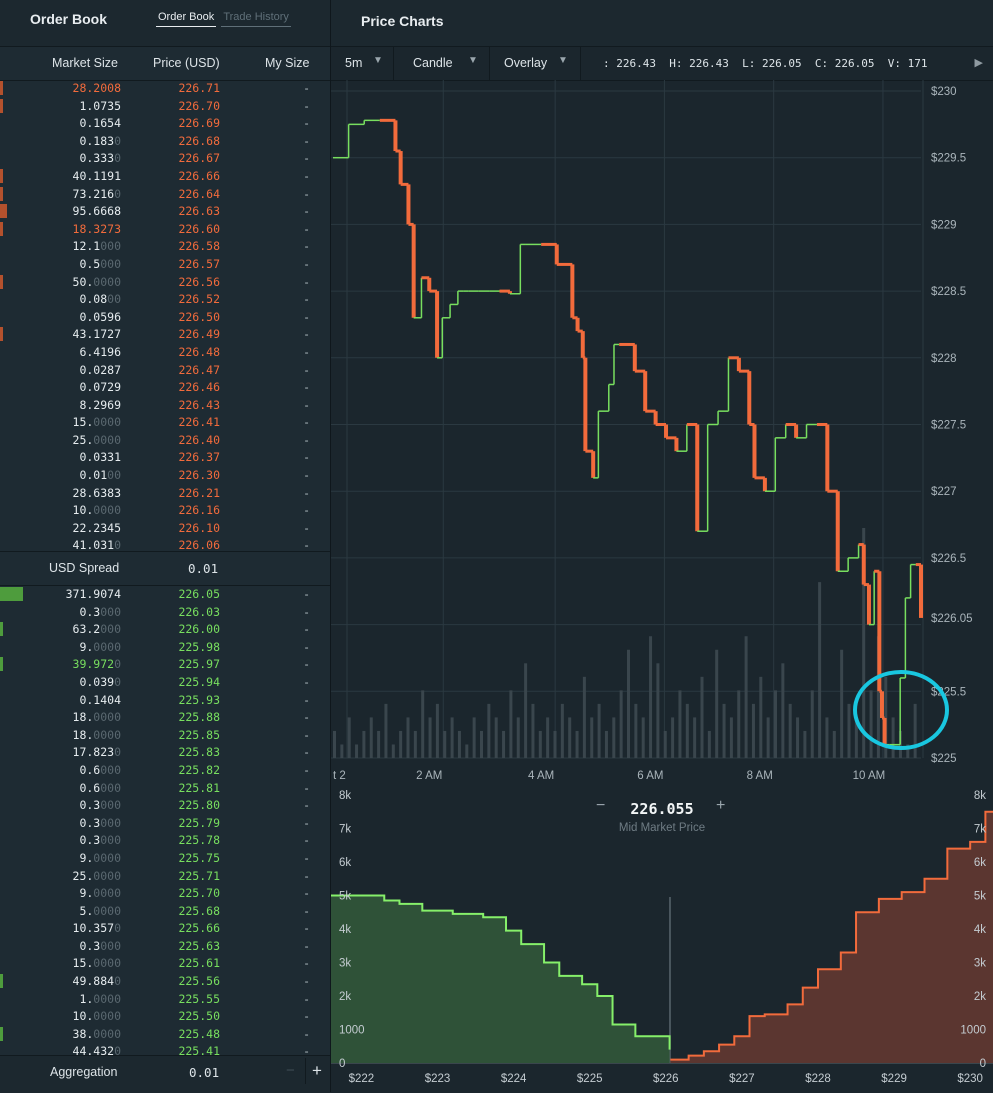 The height and width of the screenshot is (1093, 993). Describe the element at coordinates (165, 88) in the screenshot. I see `ask-row: 28.2008 226.71 -` at that location.